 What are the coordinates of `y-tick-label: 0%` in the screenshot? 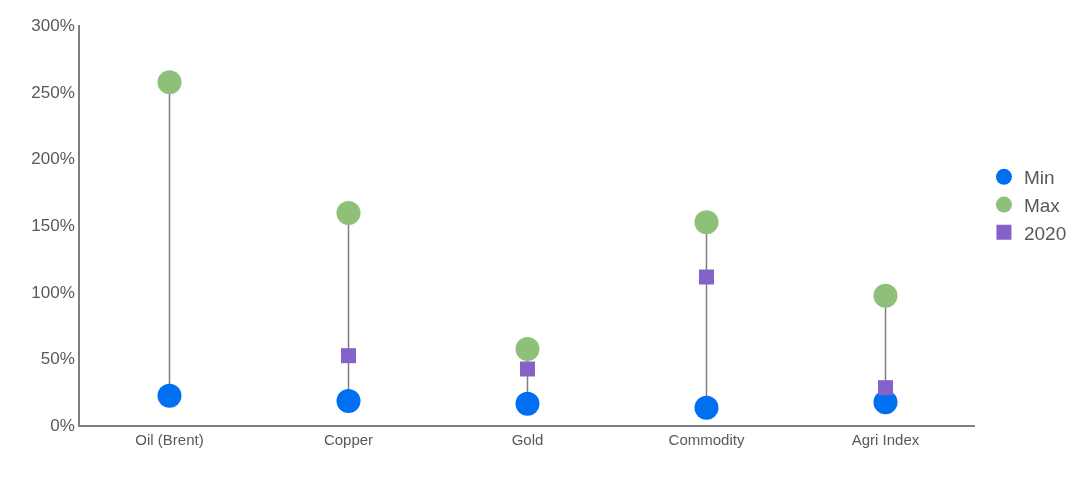 It's located at (62, 425).